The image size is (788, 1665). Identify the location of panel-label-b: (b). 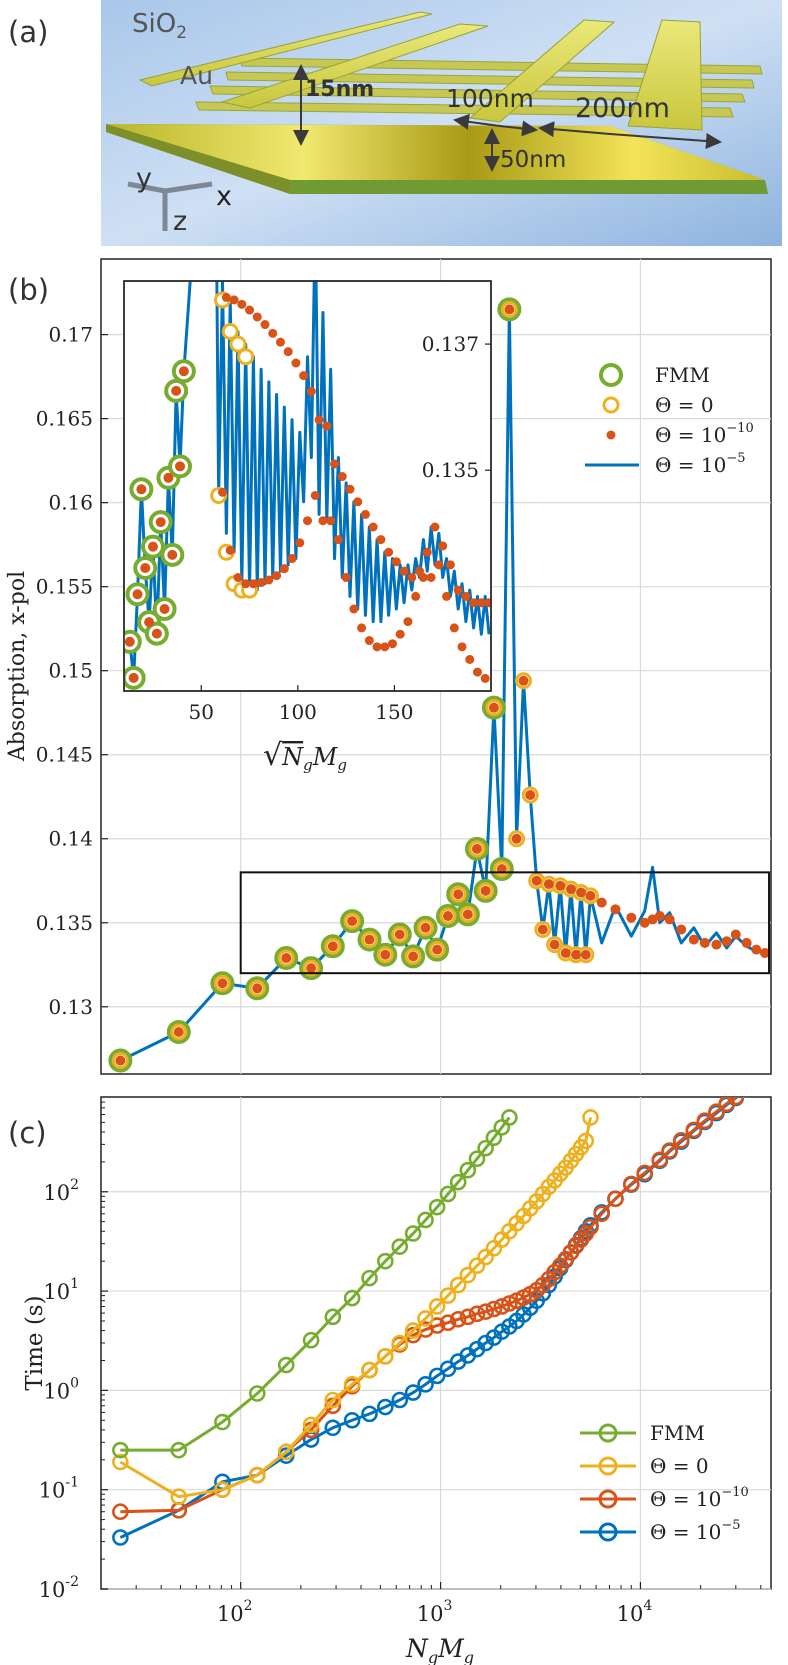
(28, 290).